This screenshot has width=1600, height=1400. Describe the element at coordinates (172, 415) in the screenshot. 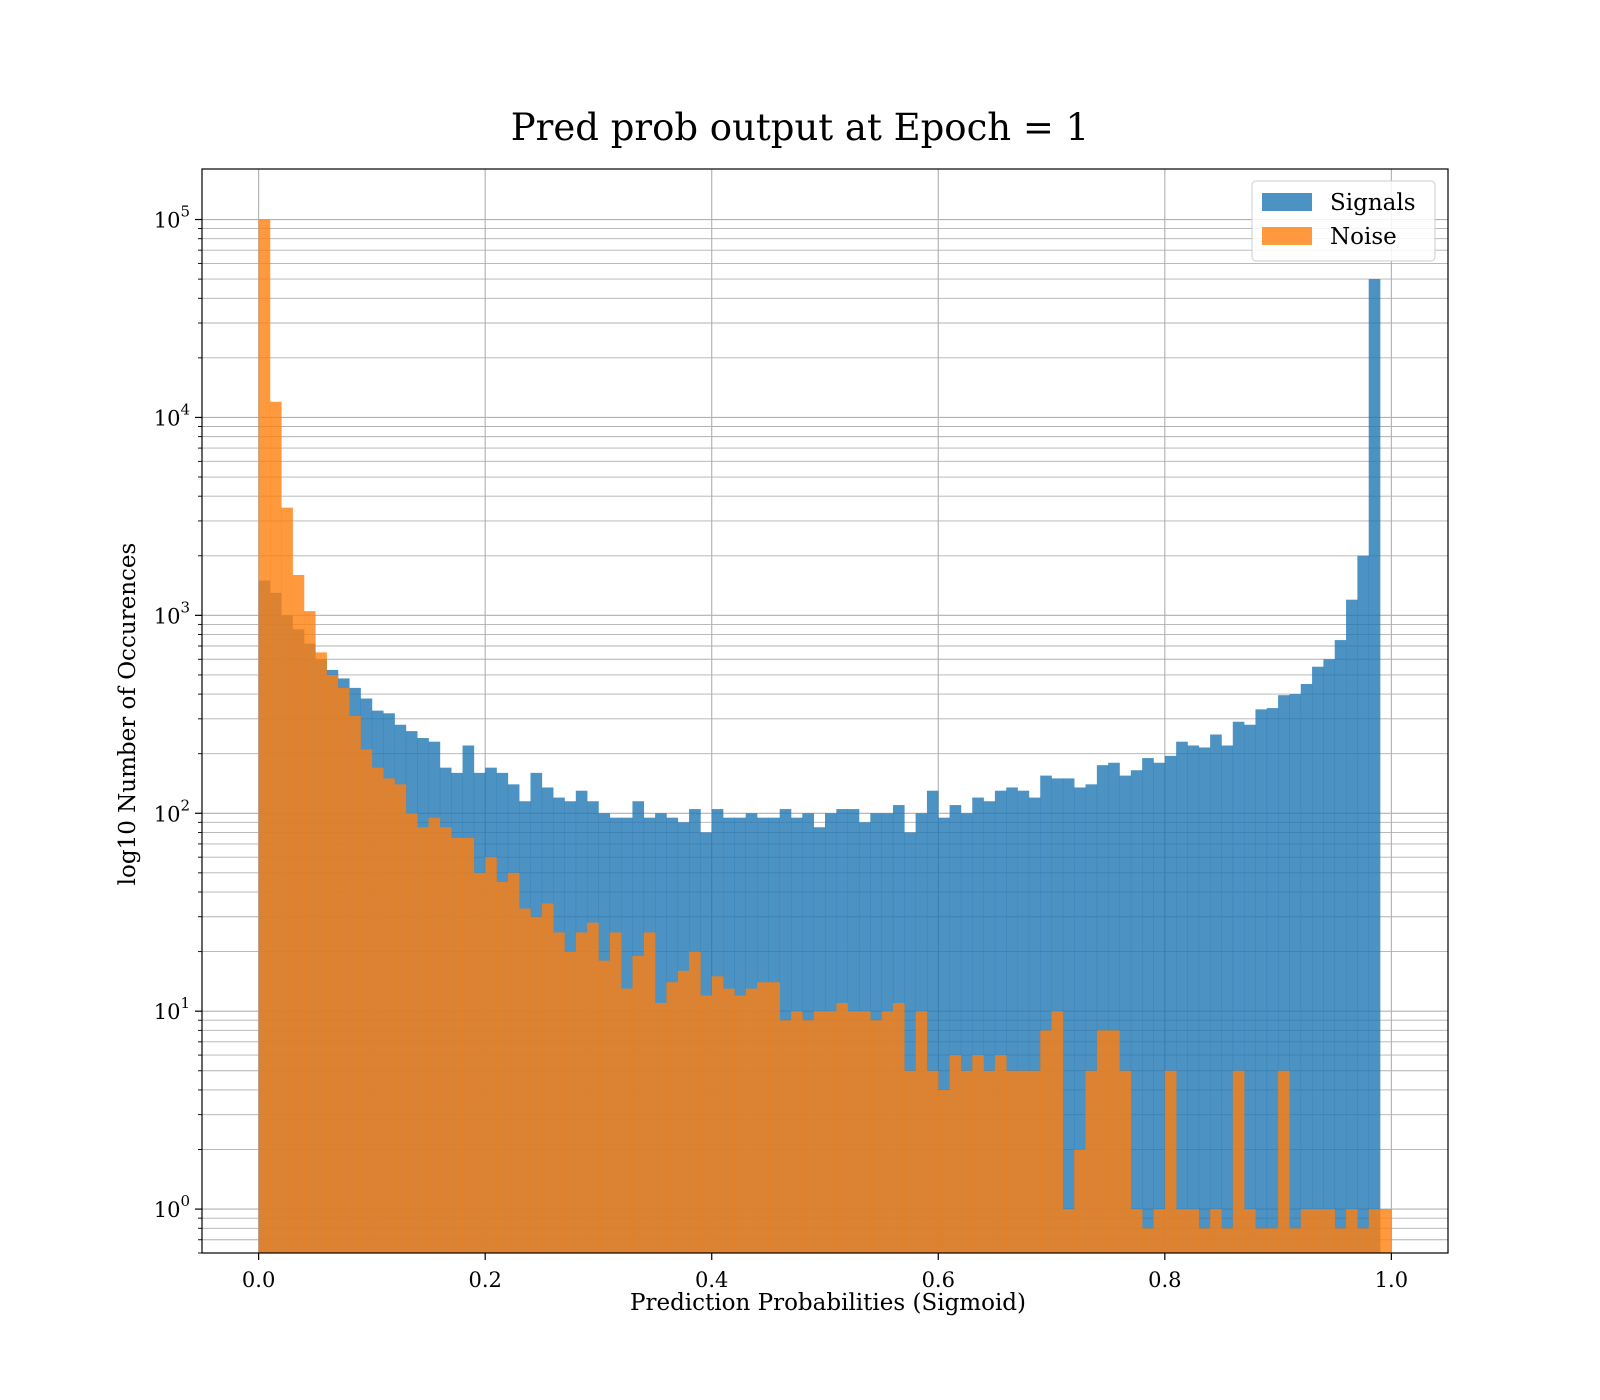

I see `y-tick-label: 10⁴` at that location.